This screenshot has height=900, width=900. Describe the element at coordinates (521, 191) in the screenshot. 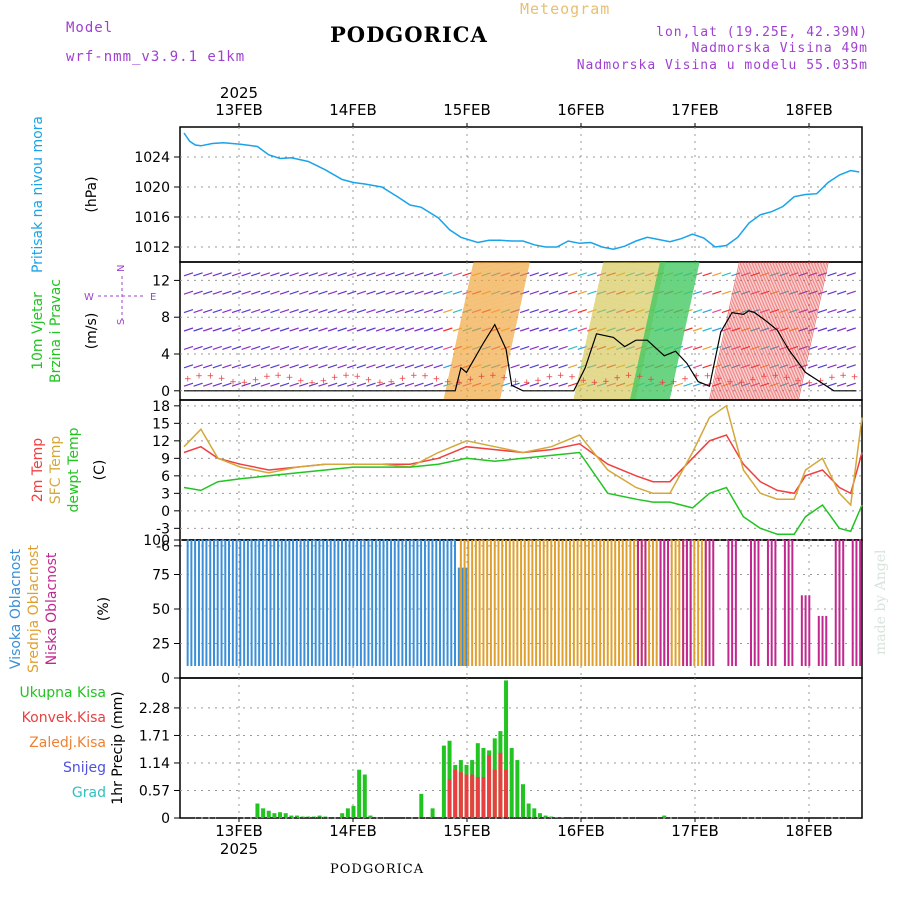

I see `series-line-pressure` at that location.